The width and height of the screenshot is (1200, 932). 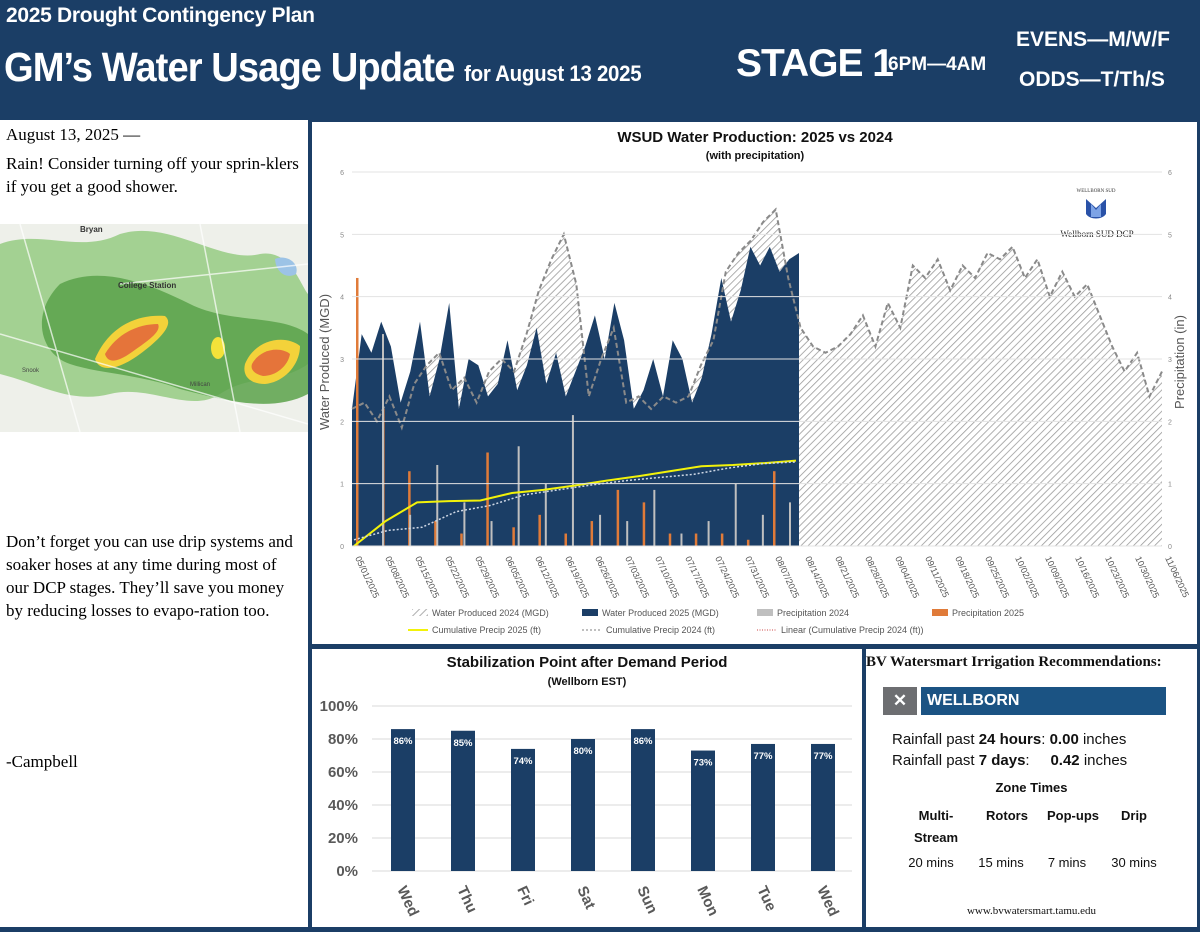 What do you see at coordinates (457, 577) in the screenshot?
I see `production-x-tick: 05/22/2025` at bounding box center [457, 577].